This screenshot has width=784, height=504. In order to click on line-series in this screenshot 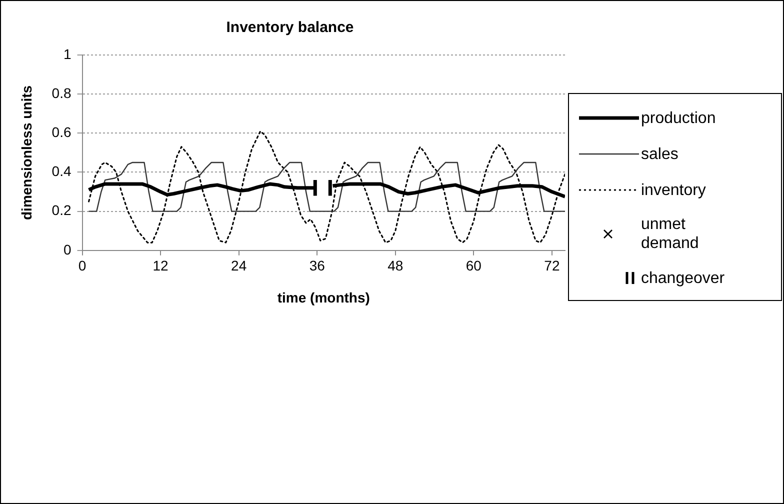, I will do `click(326, 187)`.